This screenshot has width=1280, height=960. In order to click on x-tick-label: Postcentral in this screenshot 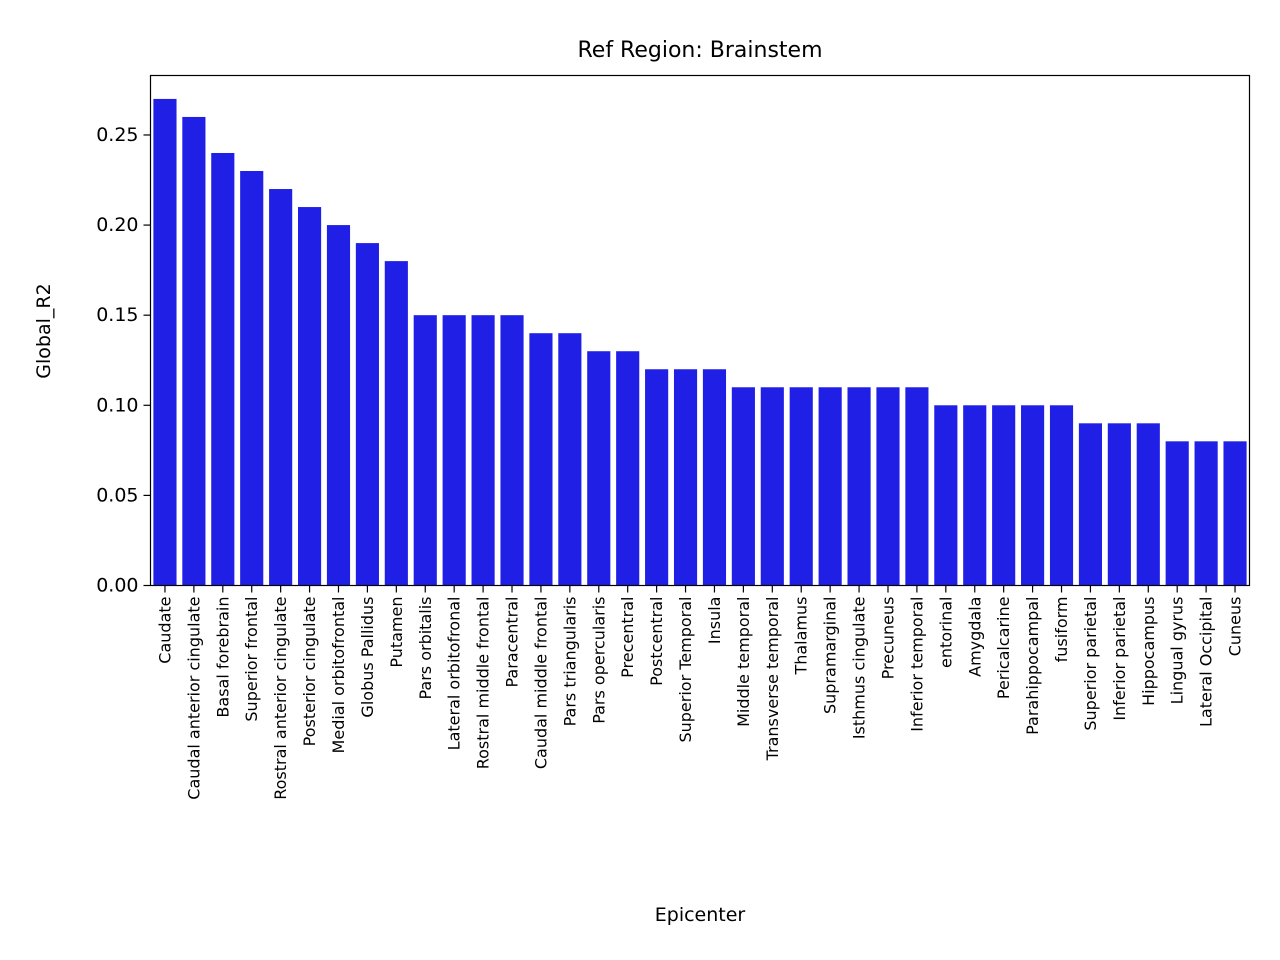, I will do `click(656, 641)`.